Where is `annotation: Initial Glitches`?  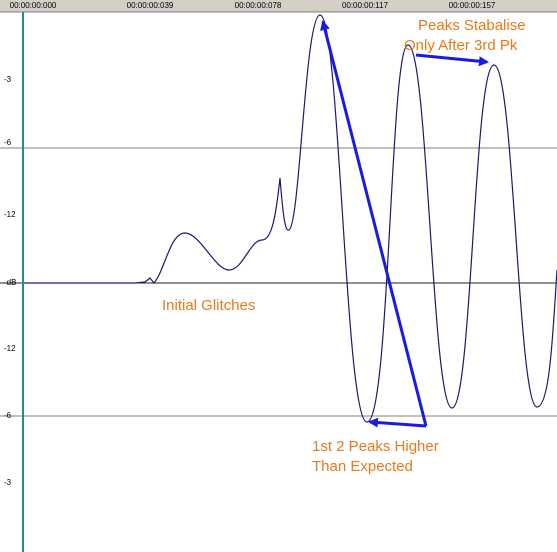 annotation: Initial Glitches is located at coordinates (208, 305).